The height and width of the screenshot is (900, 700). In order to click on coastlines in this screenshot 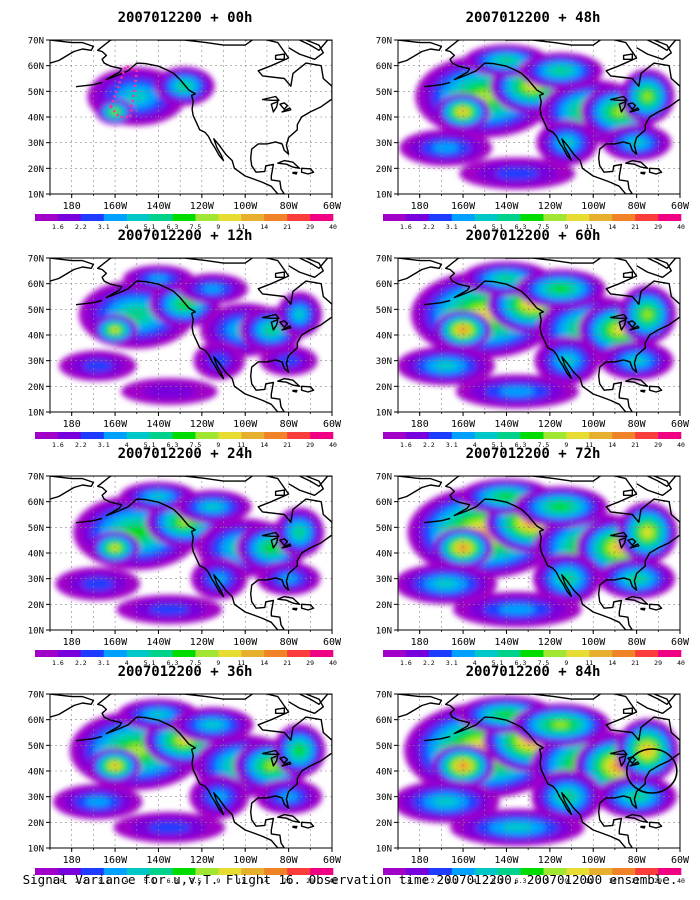, I will do `click(191, 117)`.